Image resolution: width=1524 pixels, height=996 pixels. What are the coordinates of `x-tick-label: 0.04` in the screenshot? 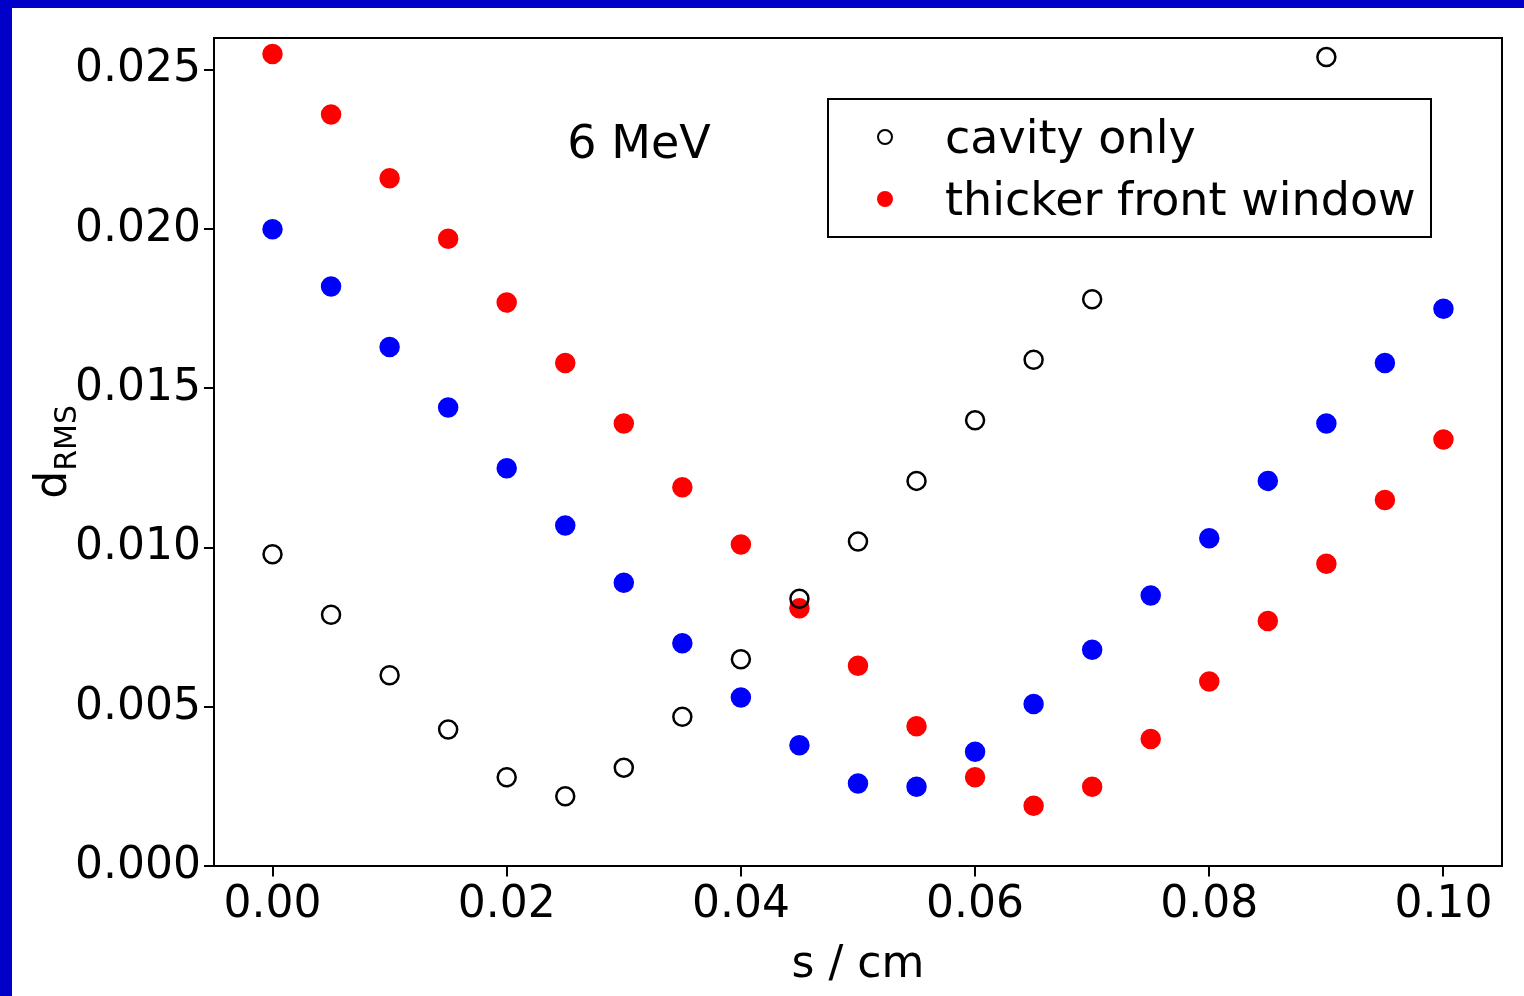 It's located at (740, 902).